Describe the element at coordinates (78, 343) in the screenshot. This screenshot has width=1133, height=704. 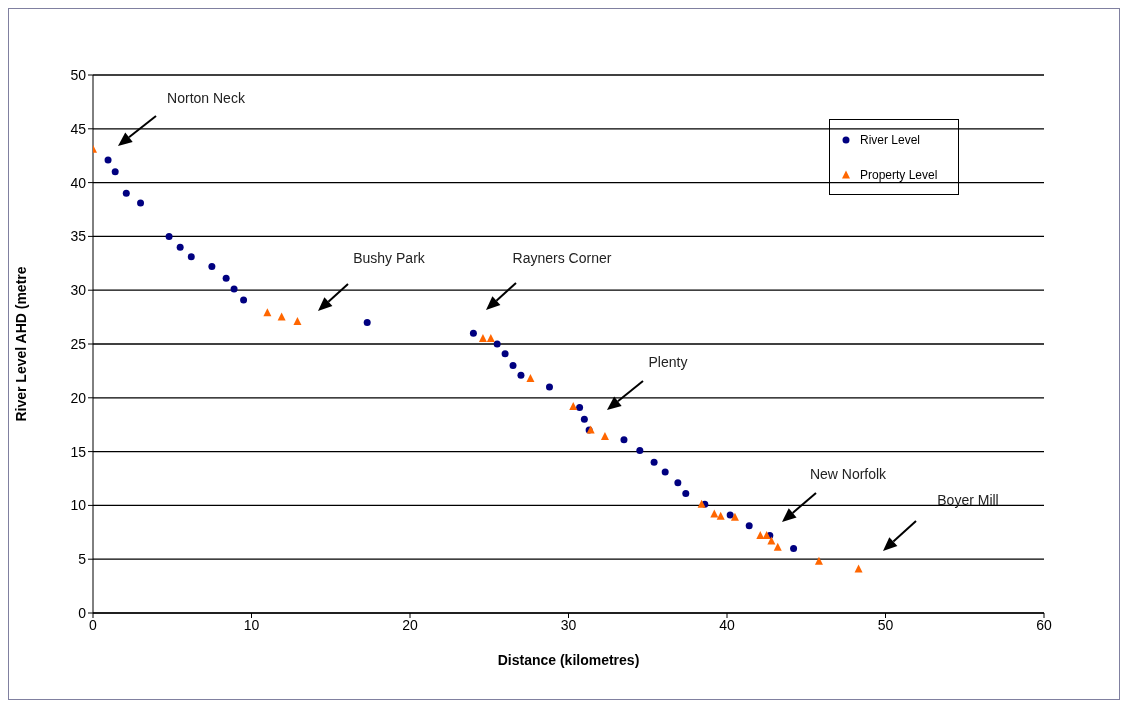
I see `y-tick-label: 25` at that location.